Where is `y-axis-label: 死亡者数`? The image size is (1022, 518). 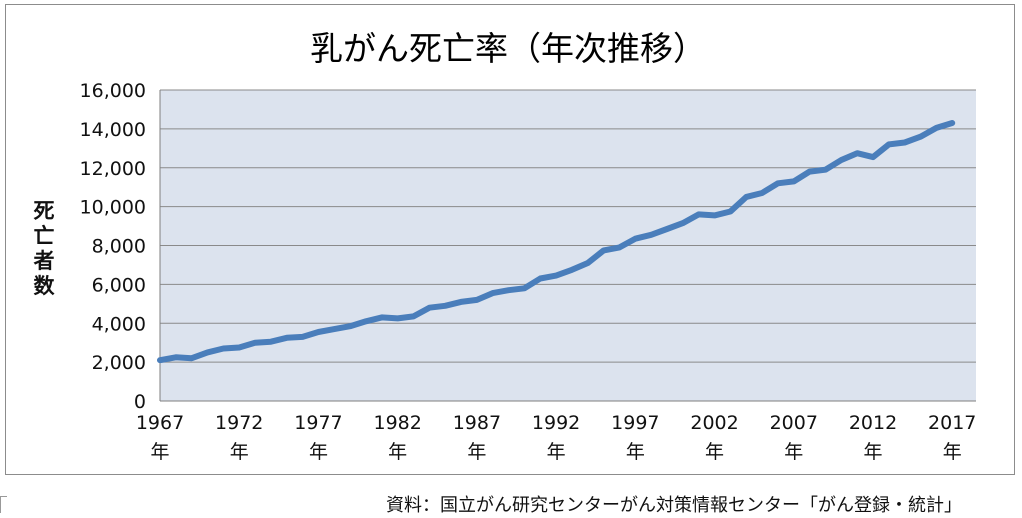
y-axis-label: 死亡者数 is located at coordinates (45, 248).